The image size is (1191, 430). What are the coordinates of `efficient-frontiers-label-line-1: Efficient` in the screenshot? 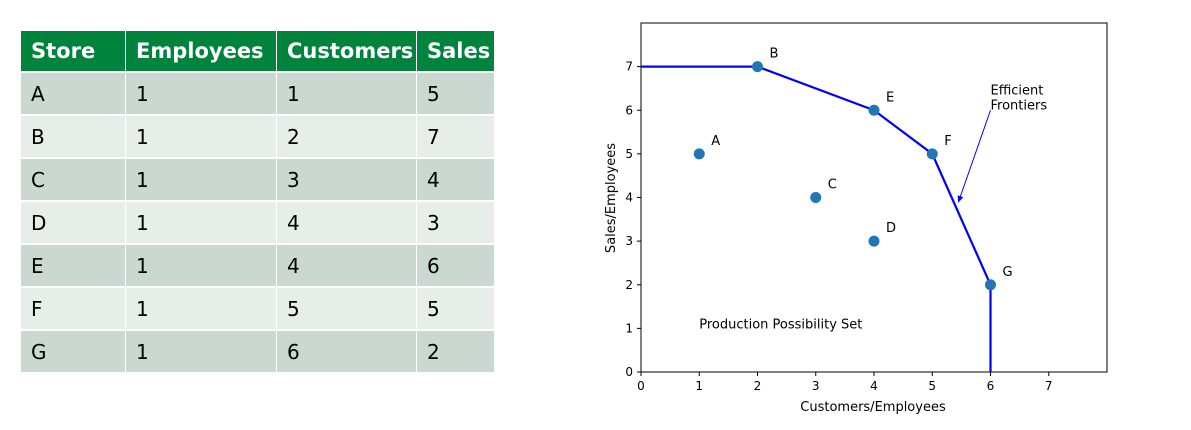 It's located at (1017, 90).